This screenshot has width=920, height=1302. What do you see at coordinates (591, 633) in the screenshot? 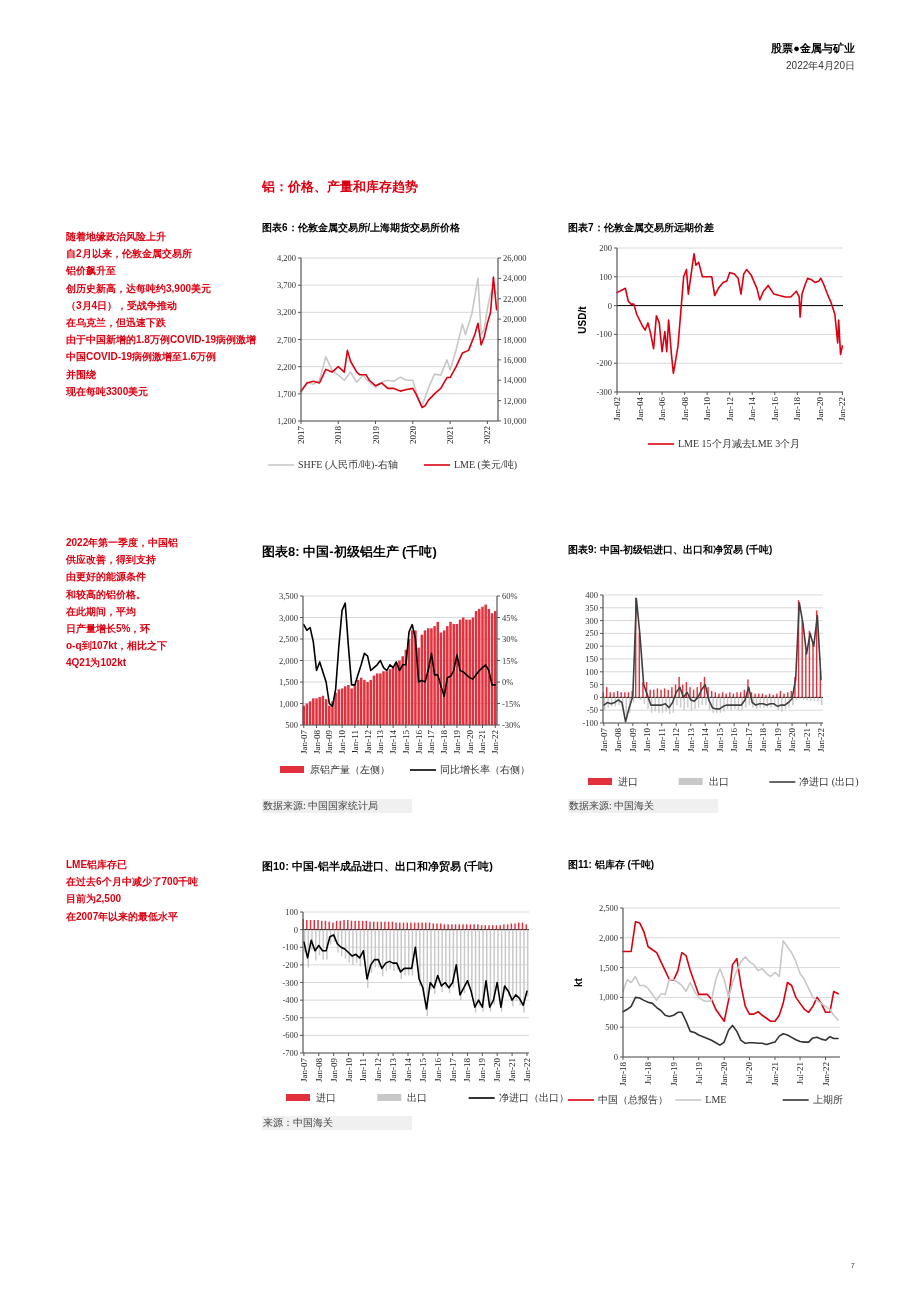
I see `y-tick-label: 250` at bounding box center [591, 633].